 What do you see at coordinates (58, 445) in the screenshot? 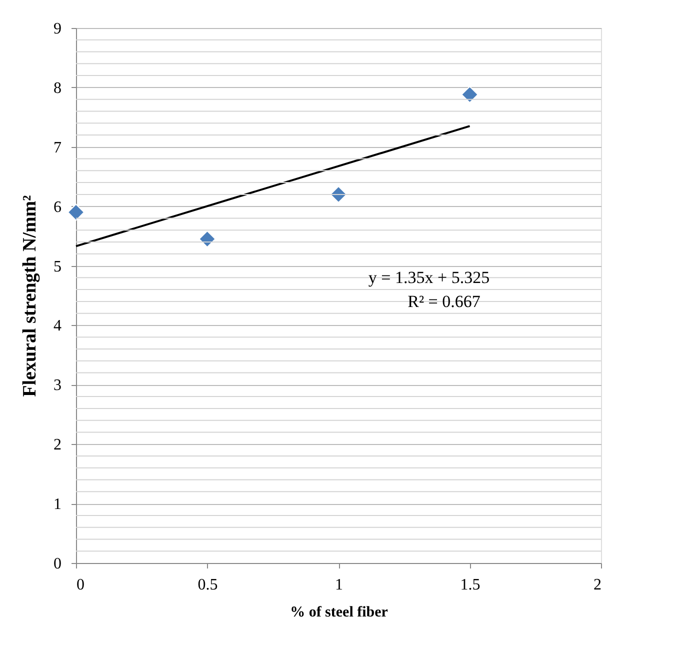
I see `y-tick-label: 2` at bounding box center [58, 445].